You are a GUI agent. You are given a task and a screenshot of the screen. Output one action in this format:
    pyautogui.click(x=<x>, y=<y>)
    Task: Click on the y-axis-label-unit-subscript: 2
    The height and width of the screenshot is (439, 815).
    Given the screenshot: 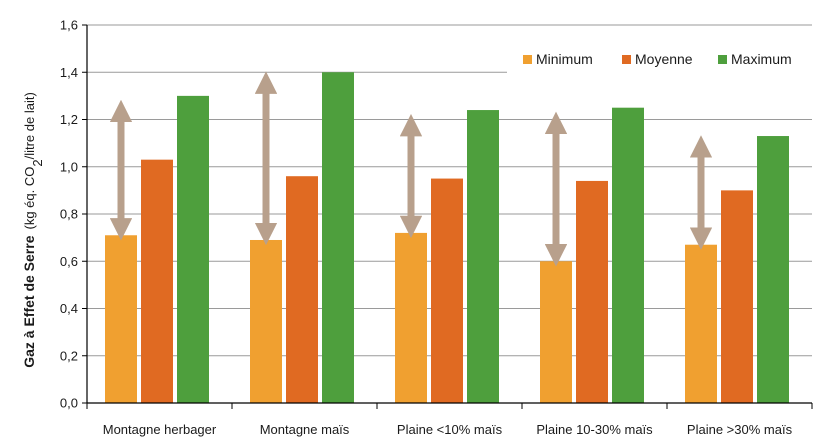 What is the action you would take?
    pyautogui.click(x=37, y=162)
    